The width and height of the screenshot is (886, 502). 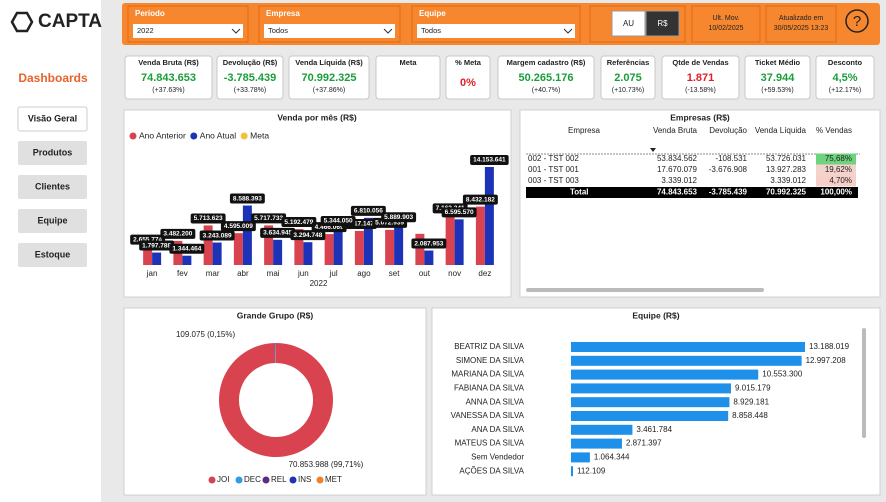 What do you see at coordinates (177, 234) in the screenshot?
I see `data-label: 3.482.200` at bounding box center [177, 234].